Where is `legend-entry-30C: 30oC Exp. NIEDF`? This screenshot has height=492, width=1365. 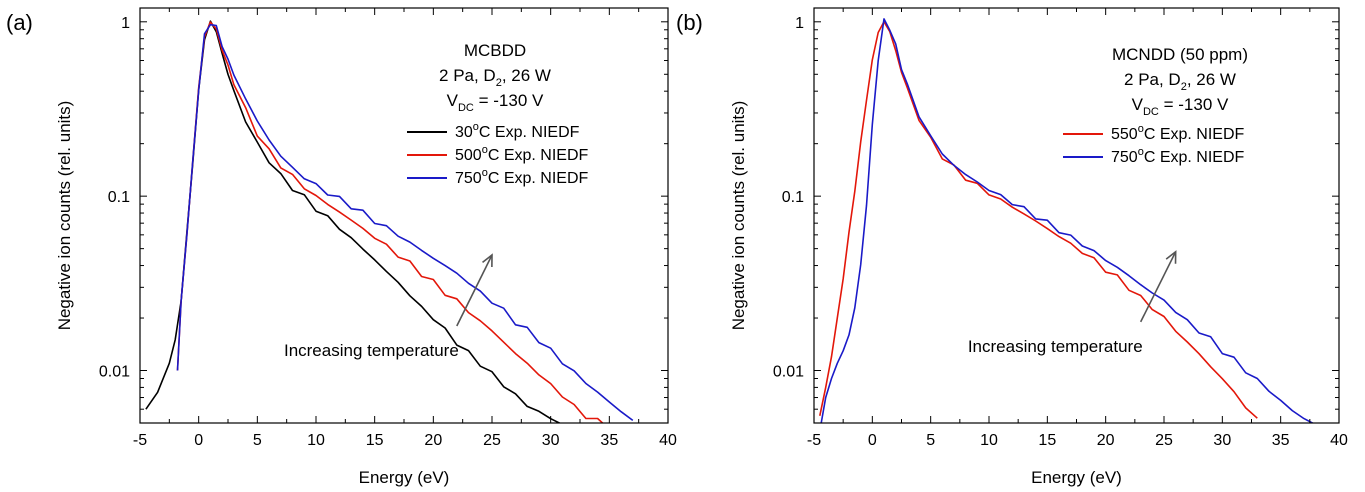
legend-entry-30C: 30oC Exp. NIEDF is located at coordinates (517, 131).